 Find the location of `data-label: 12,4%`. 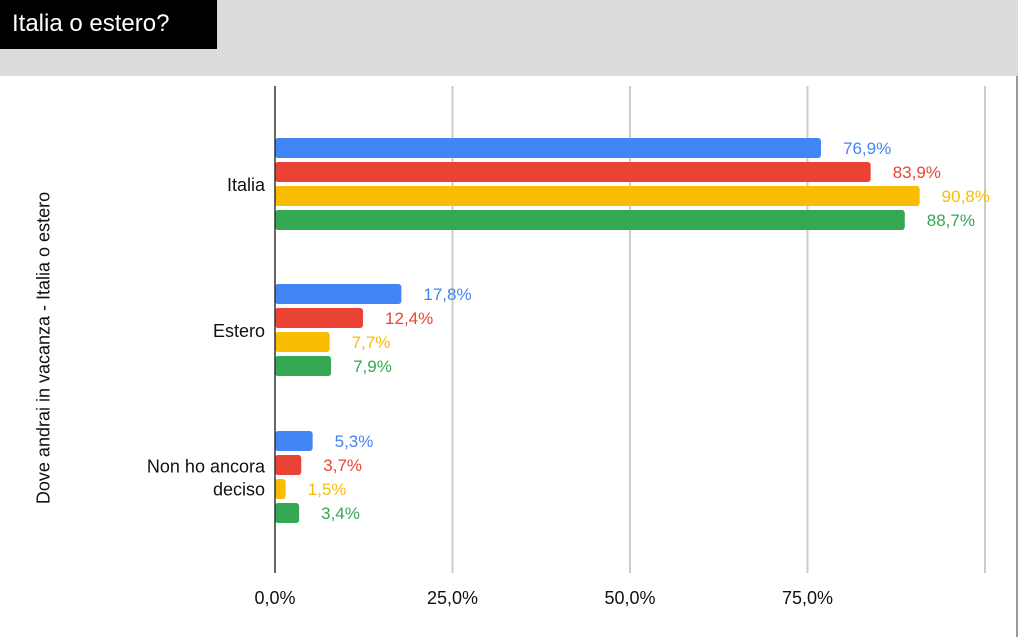

data-label: 12,4% is located at coordinates (409, 318).